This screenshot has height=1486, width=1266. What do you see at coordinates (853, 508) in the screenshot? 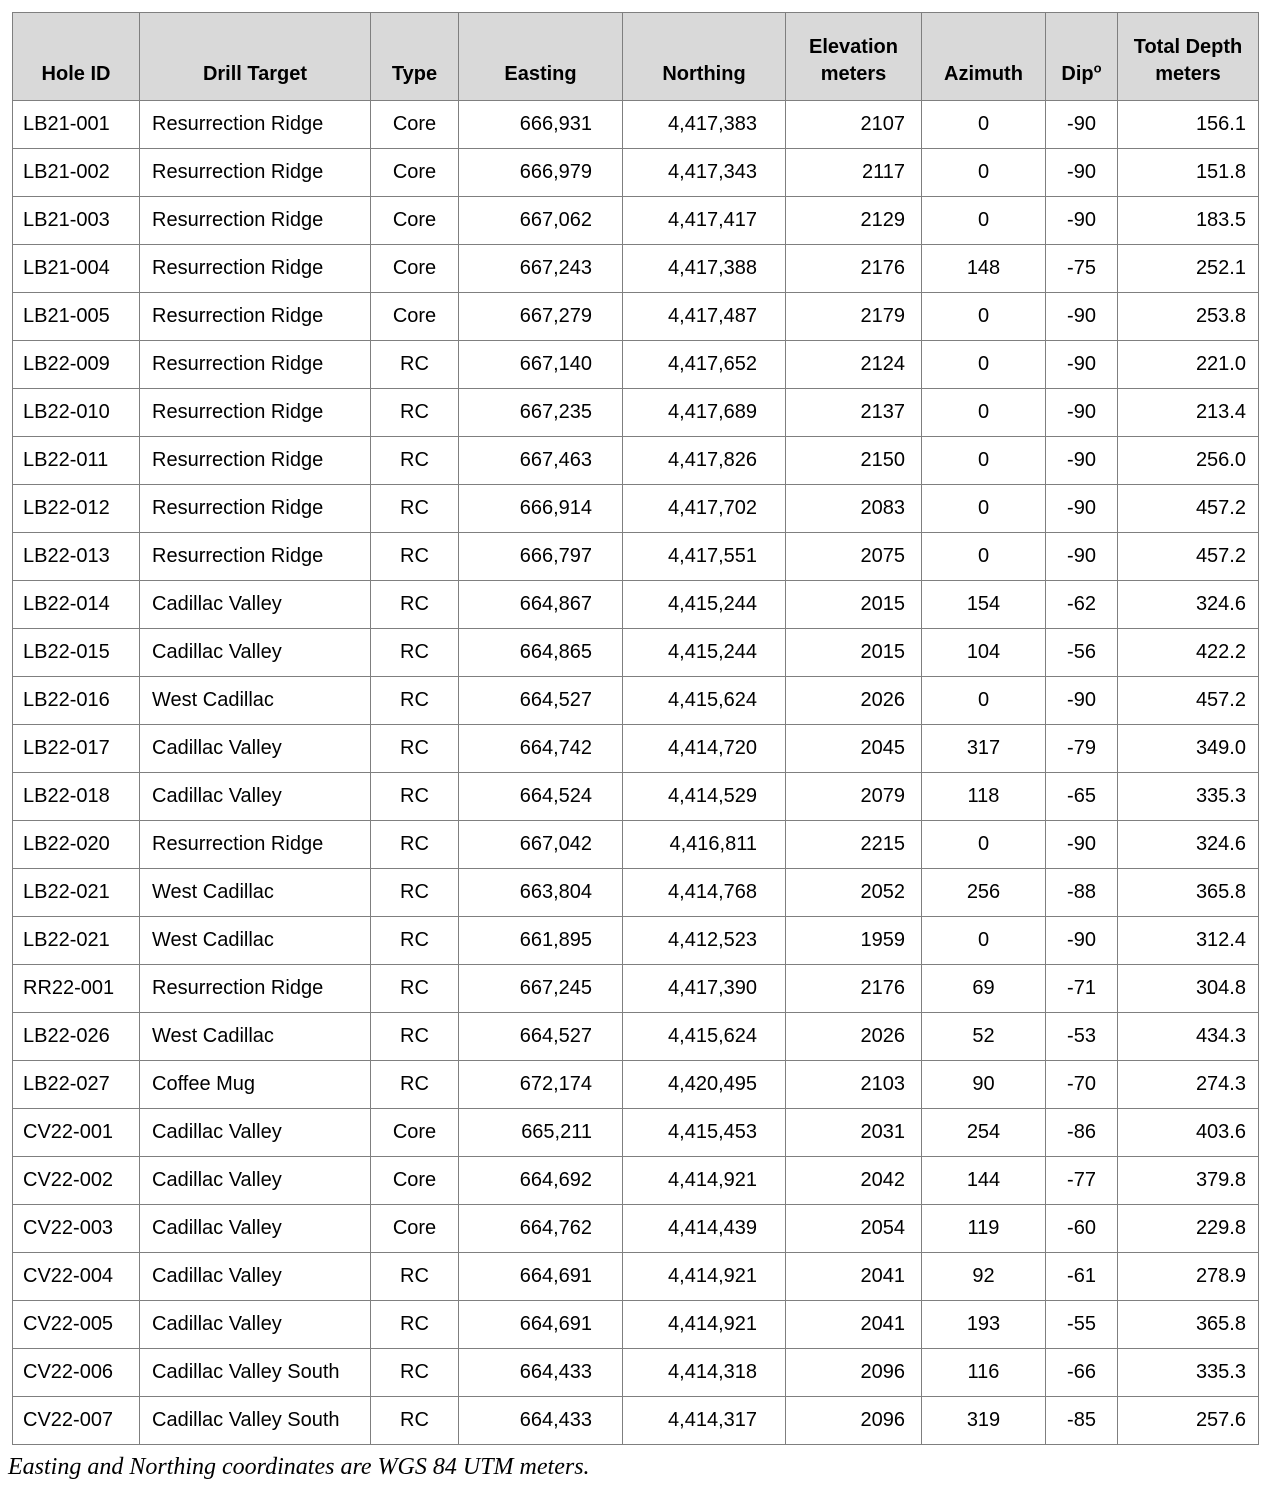
I see `cell-elevation: 2083` at bounding box center [853, 508].